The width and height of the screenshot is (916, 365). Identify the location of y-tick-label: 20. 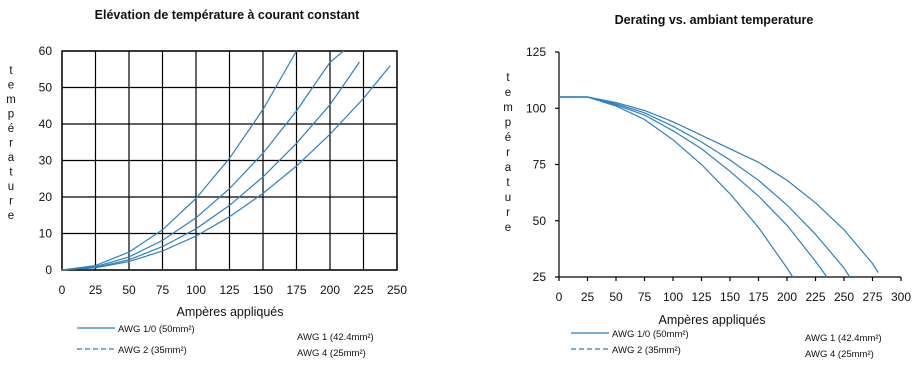
(46, 197).